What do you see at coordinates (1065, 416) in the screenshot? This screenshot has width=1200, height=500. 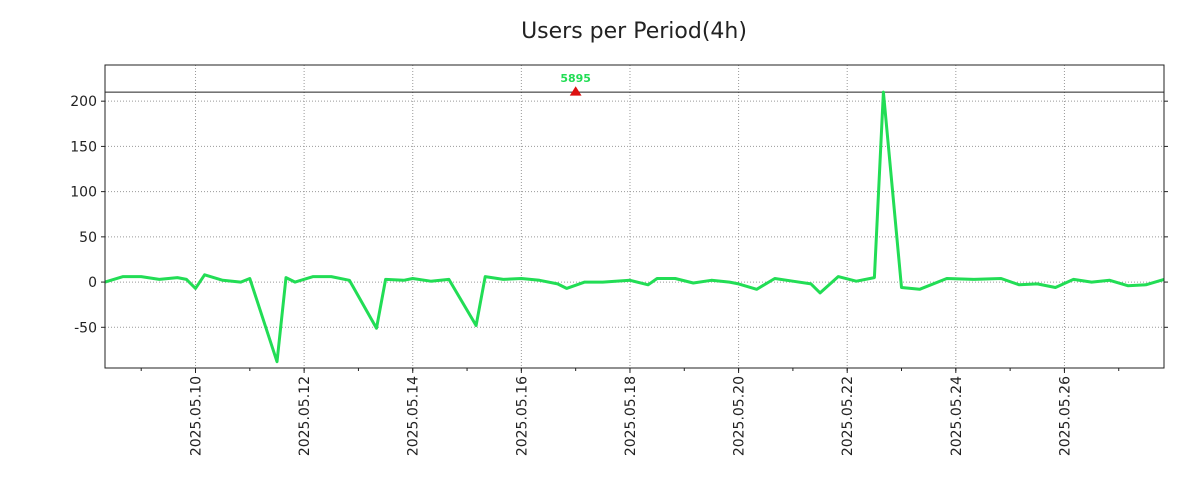 I see `x-tick-label: 2025.05.26` at bounding box center [1065, 416].